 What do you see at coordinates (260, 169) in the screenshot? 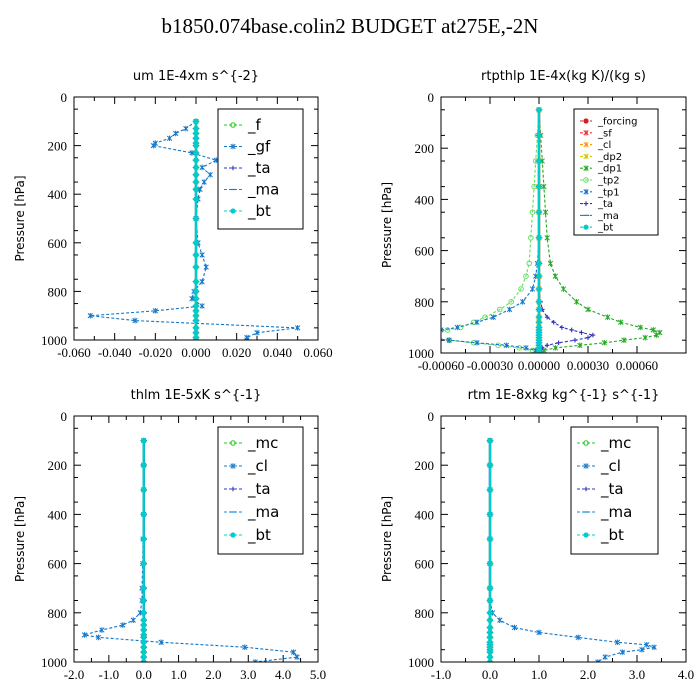
I see `legend: _f _gf _ta _ma _bt` at bounding box center [260, 169].